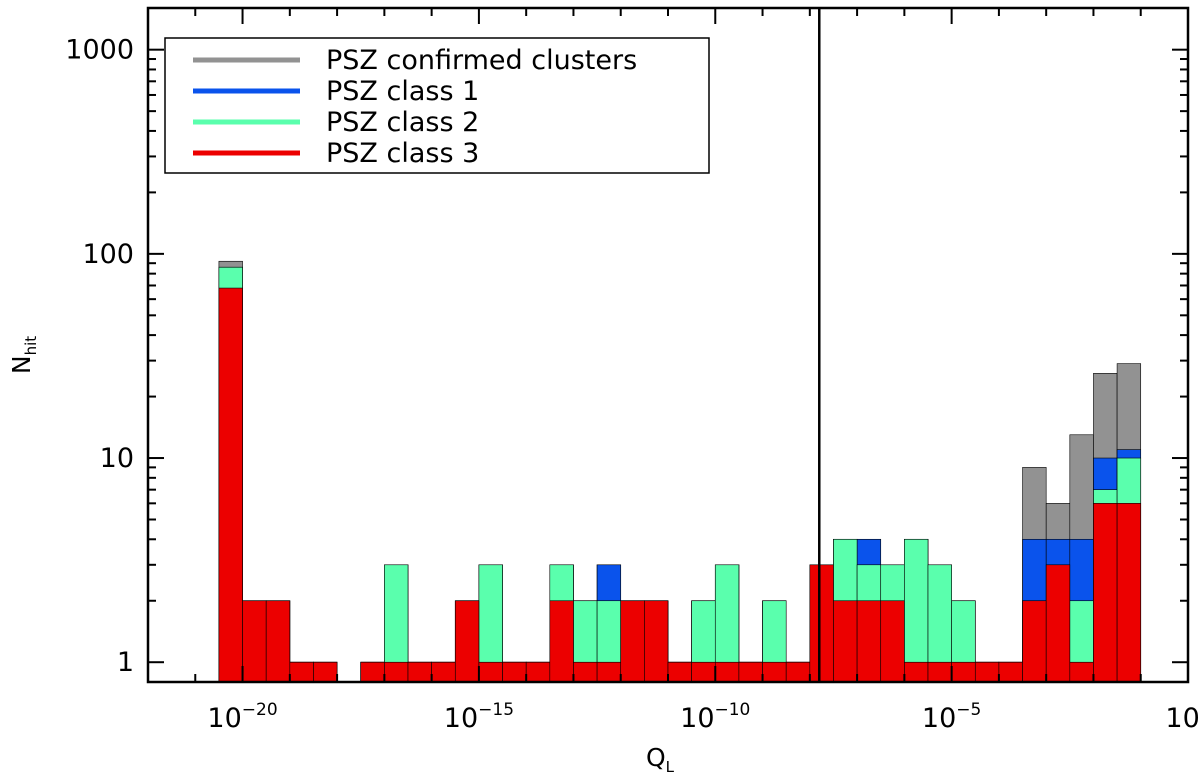 This screenshot has width=1200, height=779. I want to click on legend-label-class-3: PSZ class 3, so click(402, 153).